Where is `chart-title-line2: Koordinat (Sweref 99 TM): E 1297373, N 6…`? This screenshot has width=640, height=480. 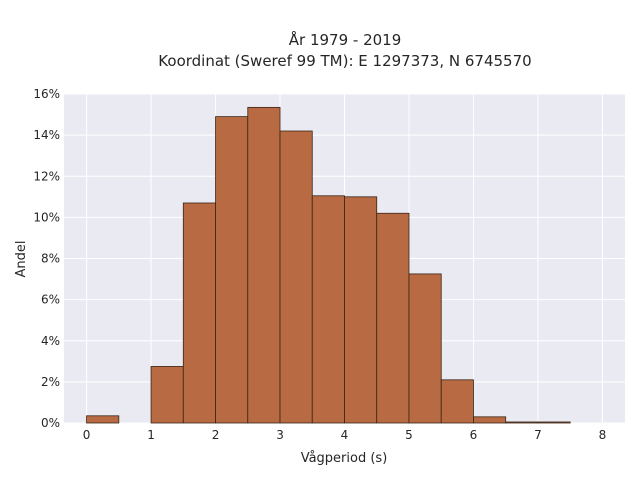 chart-title-line2: Koordinat (Sweref 99 TM): E 1297373, N 6… is located at coordinates (344, 61).